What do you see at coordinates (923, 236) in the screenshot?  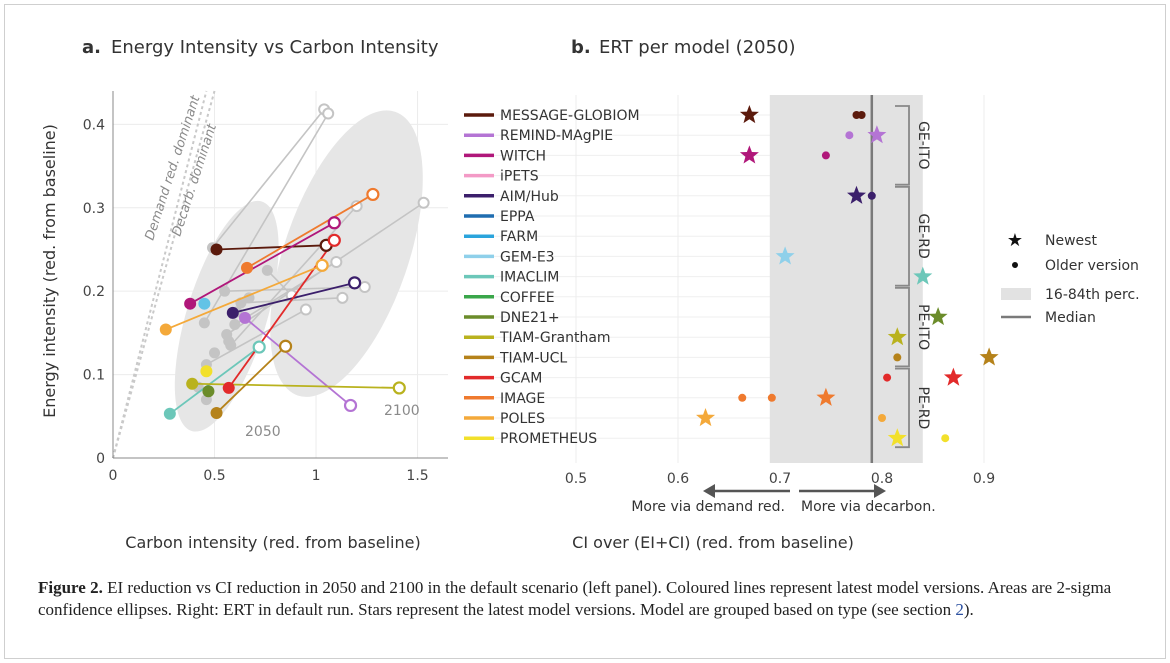 I see `group-label: GE-RD` at bounding box center [923, 236].